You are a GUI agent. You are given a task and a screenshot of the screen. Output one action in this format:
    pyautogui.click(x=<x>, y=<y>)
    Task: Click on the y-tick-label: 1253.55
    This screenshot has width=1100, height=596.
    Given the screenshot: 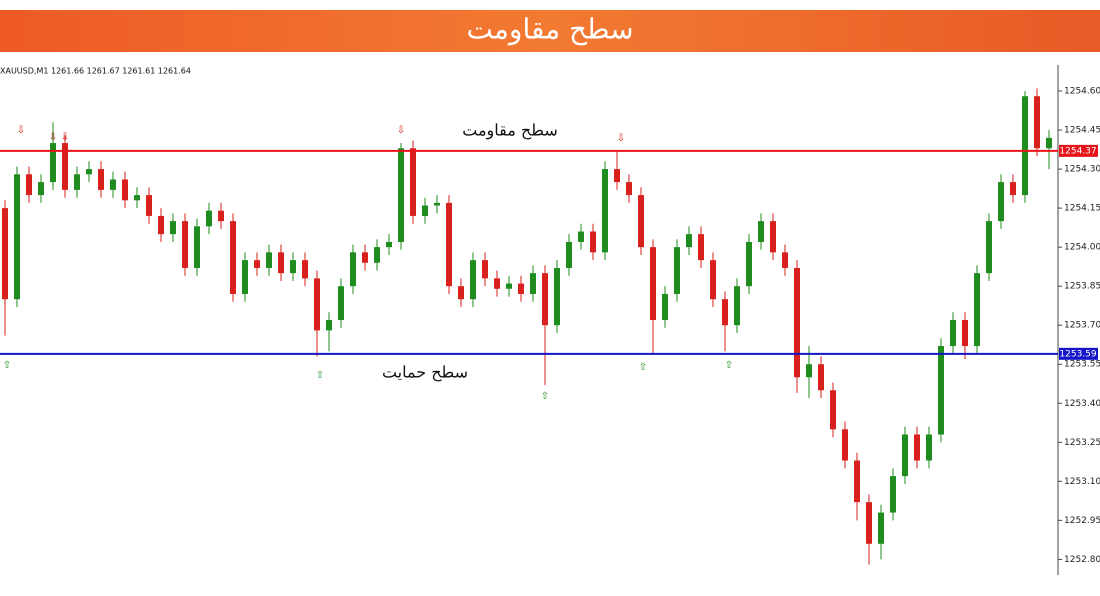 What is the action you would take?
    pyautogui.click(x=1082, y=365)
    